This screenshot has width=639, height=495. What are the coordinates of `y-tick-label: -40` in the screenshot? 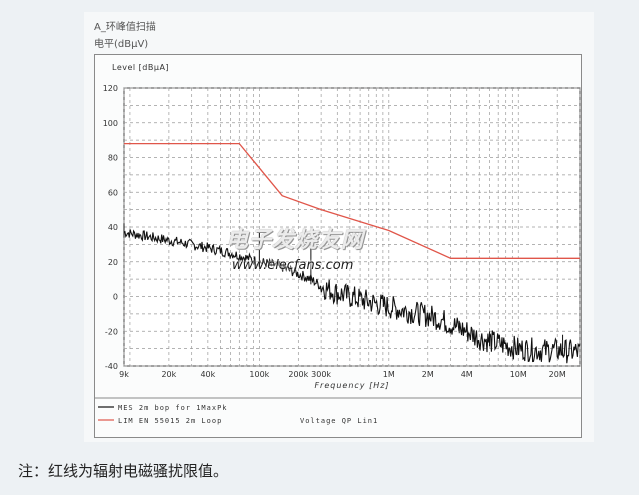 It's located at (111, 366).